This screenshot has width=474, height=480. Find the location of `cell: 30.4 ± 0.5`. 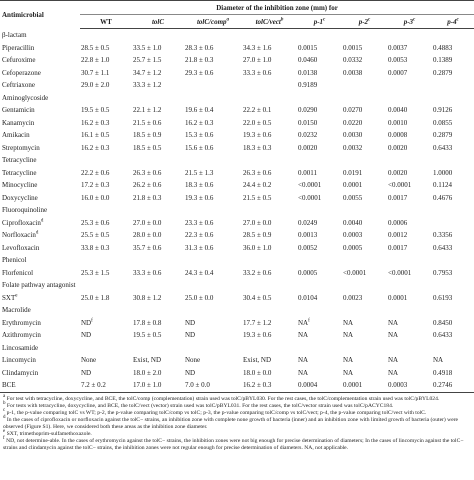

cell: 30.4 ± 0.5 is located at coordinates (269, 298).